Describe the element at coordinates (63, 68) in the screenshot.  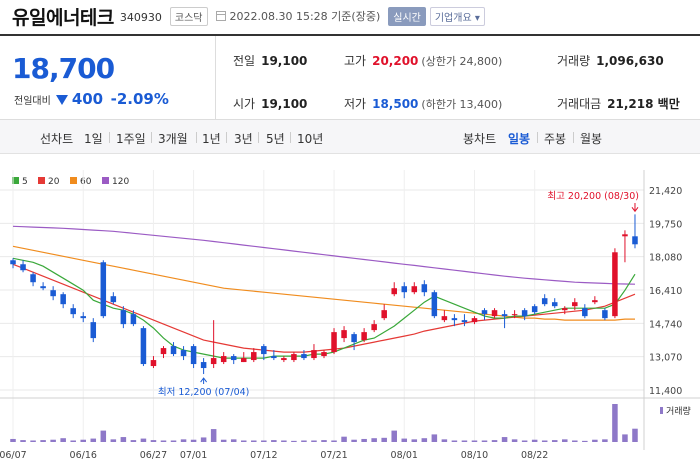
I see `current-price: 18,700` at that location.